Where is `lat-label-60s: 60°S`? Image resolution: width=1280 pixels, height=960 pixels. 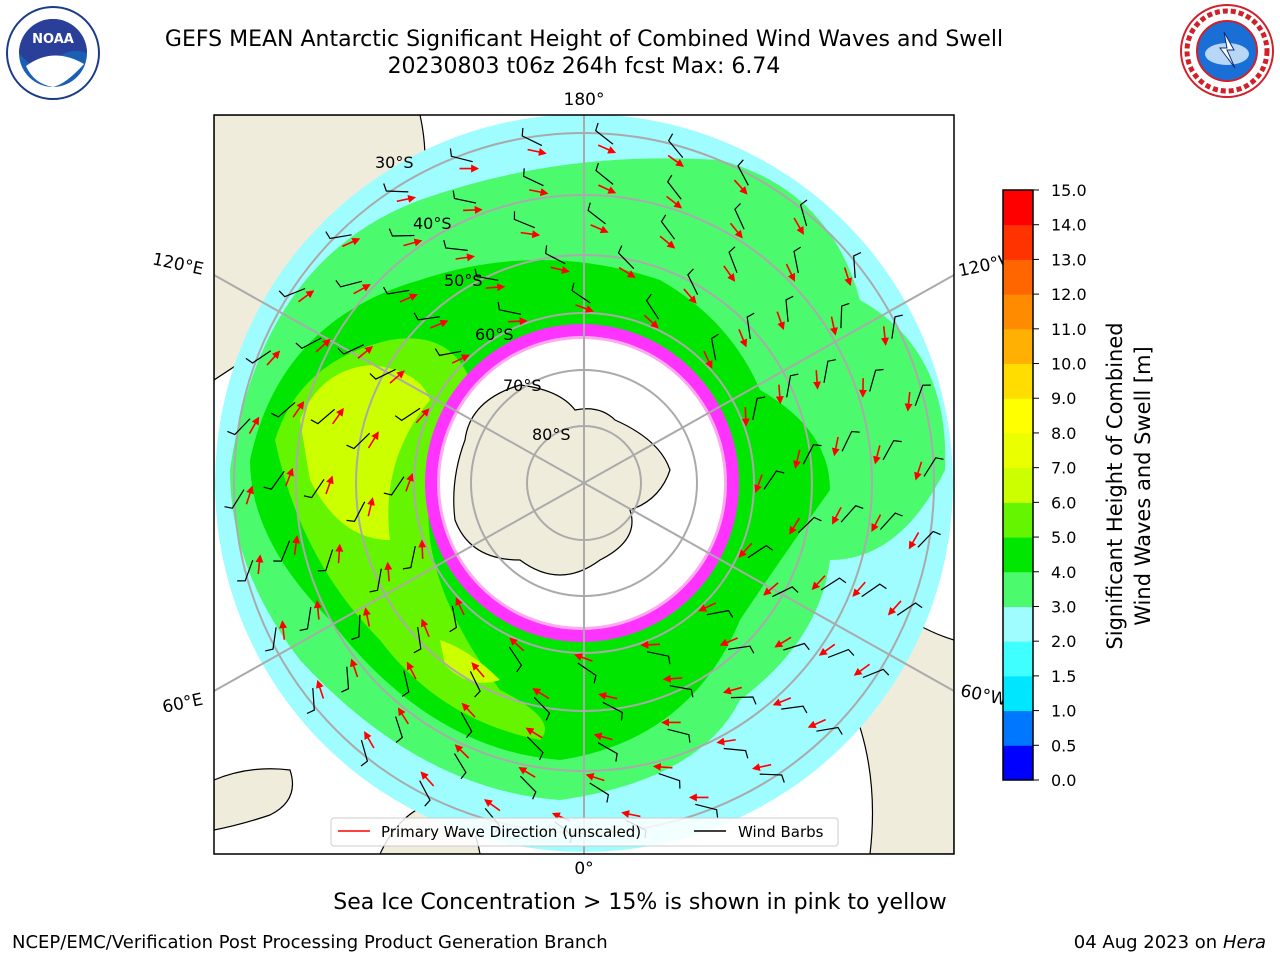 lat-label-60s: 60°S is located at coordinates (494, 334).